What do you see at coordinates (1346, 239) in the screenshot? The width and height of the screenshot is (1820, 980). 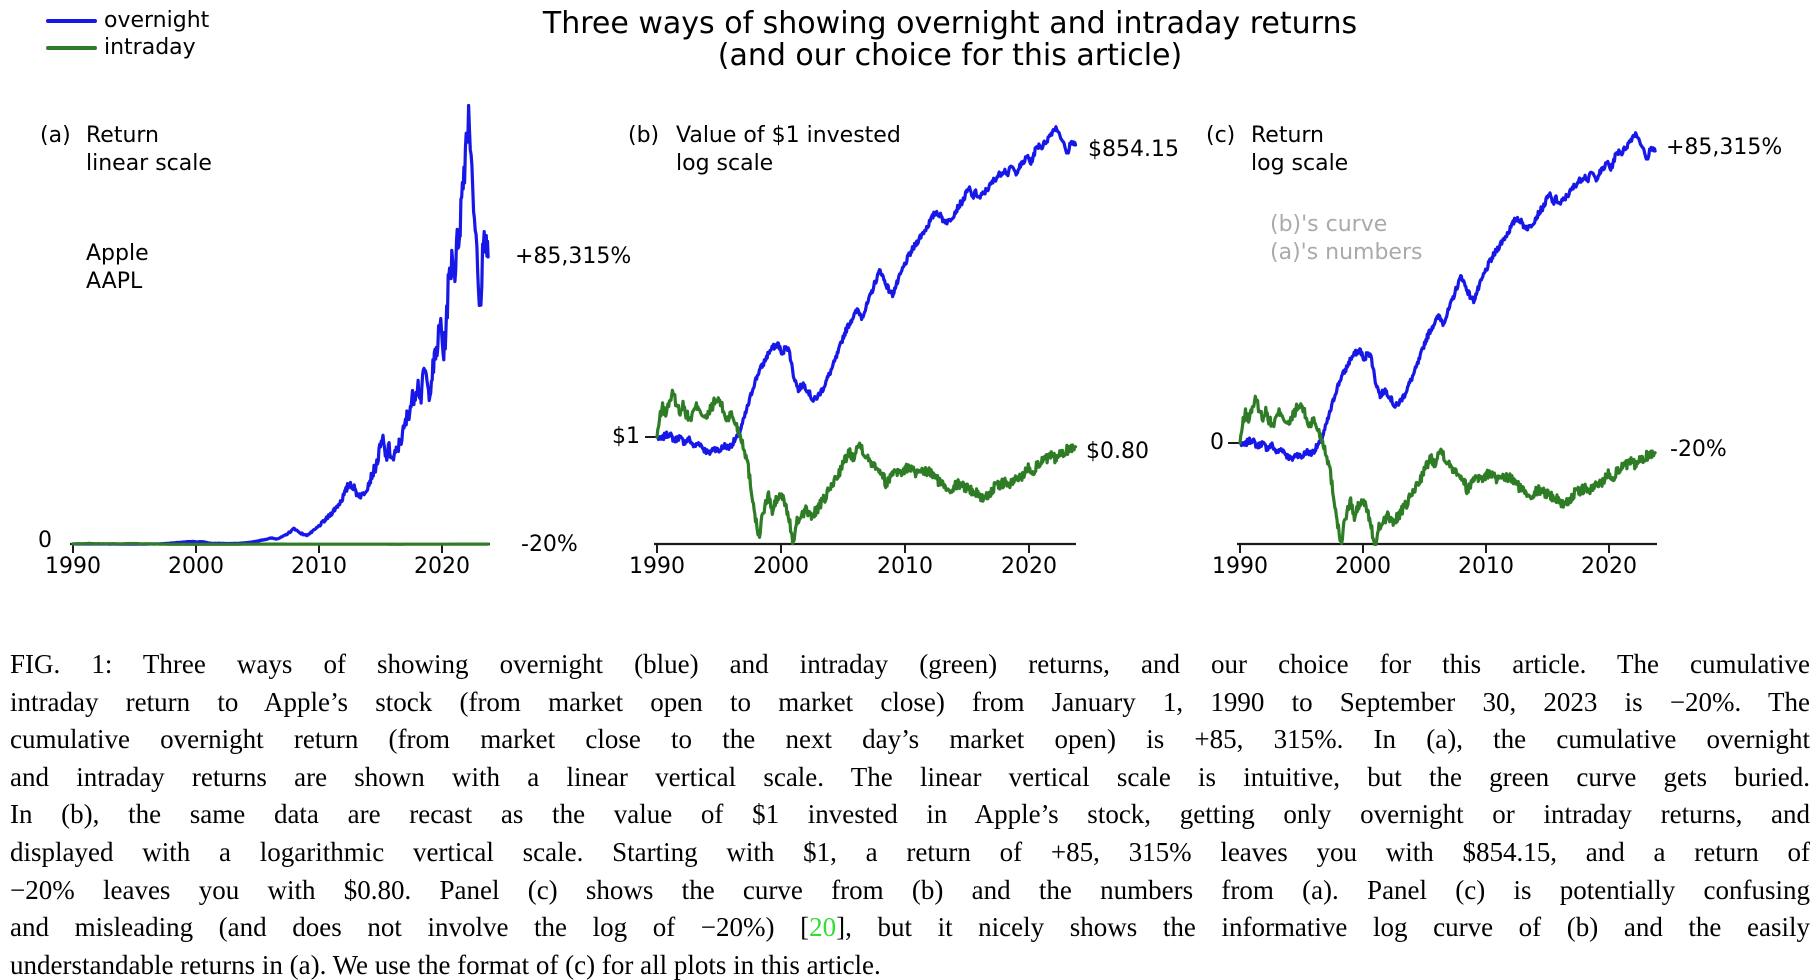 I see `panel-c-note: (b)'s curve (a)'s numbers` at bounding box center [1346, 239].